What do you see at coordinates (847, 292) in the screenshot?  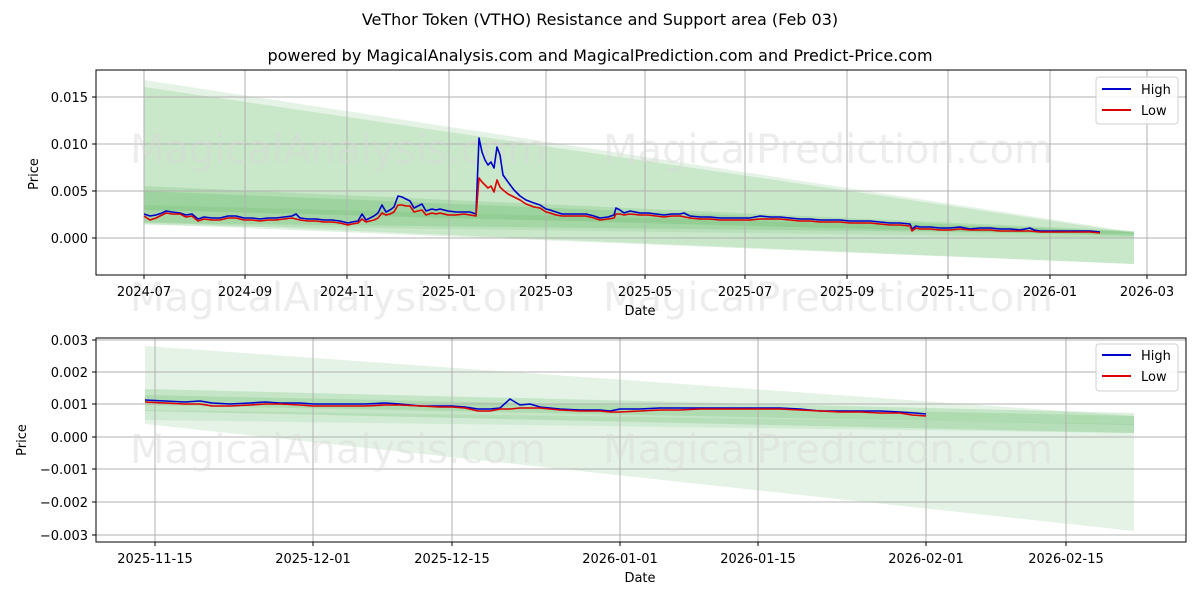 I see `top-xtick: 2025-09` at bounding box center [847, 292].